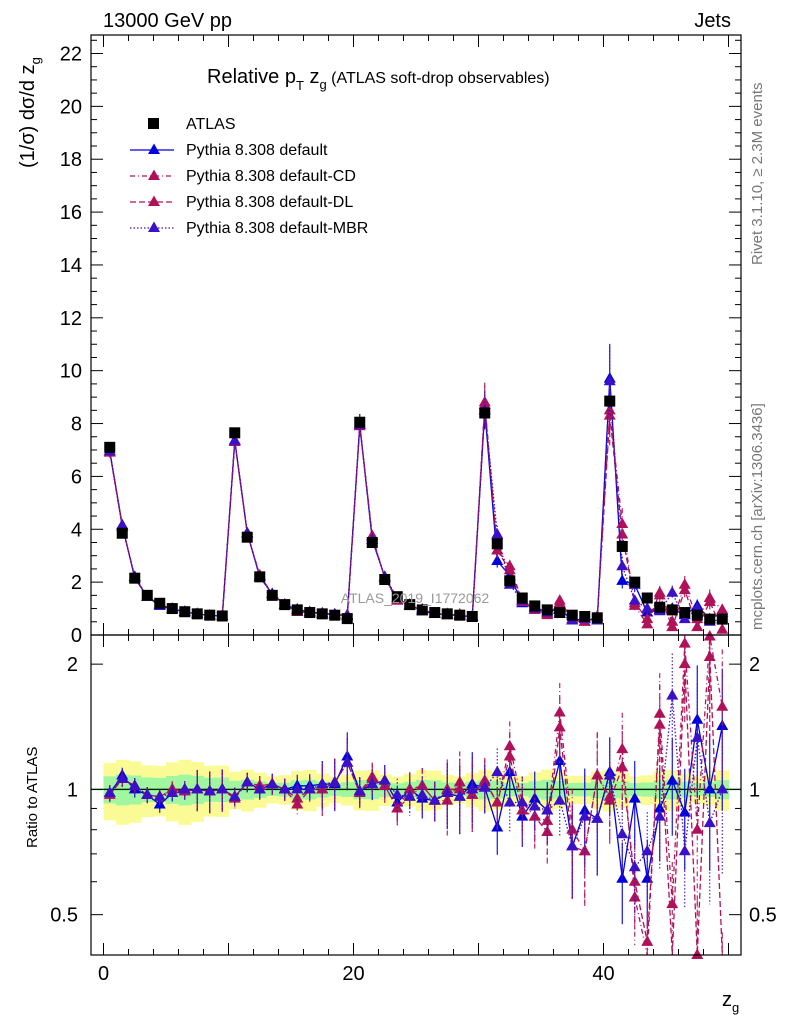  What do you see at coordinates (71, 213) in the screenshot?
I see `y-tick-label: 16` at bounding box center [71, 213].